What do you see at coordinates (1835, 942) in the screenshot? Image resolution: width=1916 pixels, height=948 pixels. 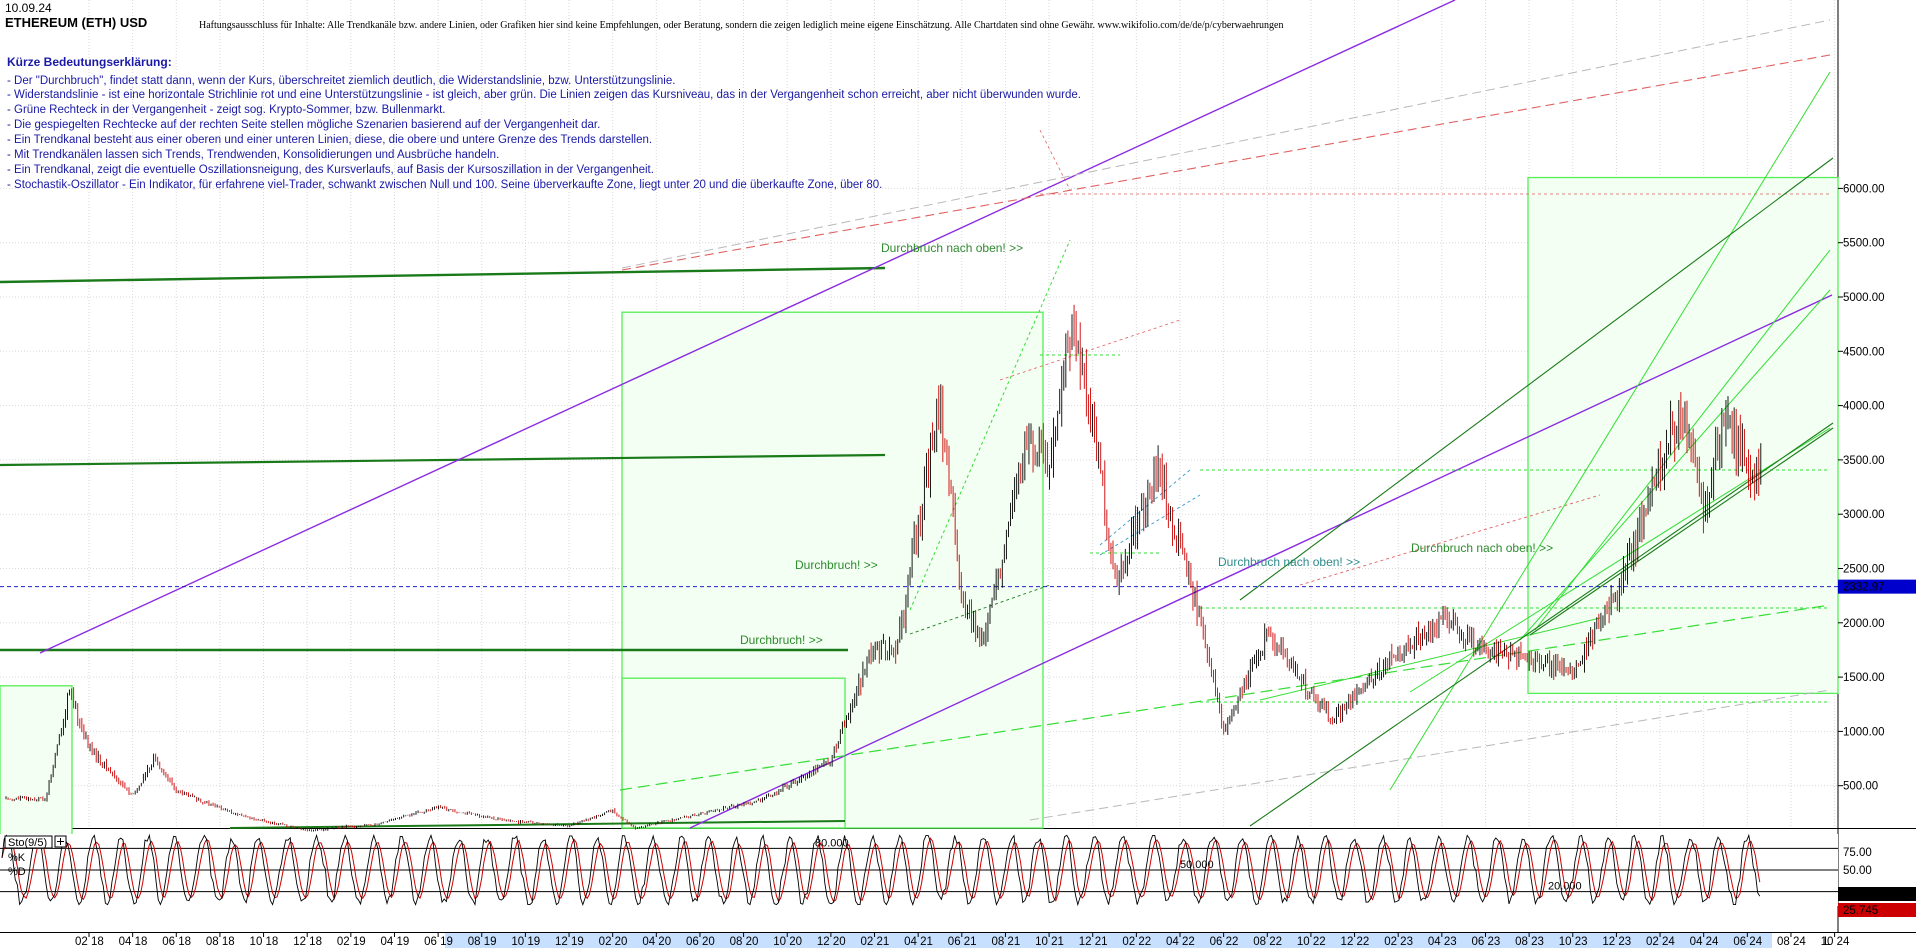 I see `time-tick-label: 10 24` at bounding box center [1835, 942].